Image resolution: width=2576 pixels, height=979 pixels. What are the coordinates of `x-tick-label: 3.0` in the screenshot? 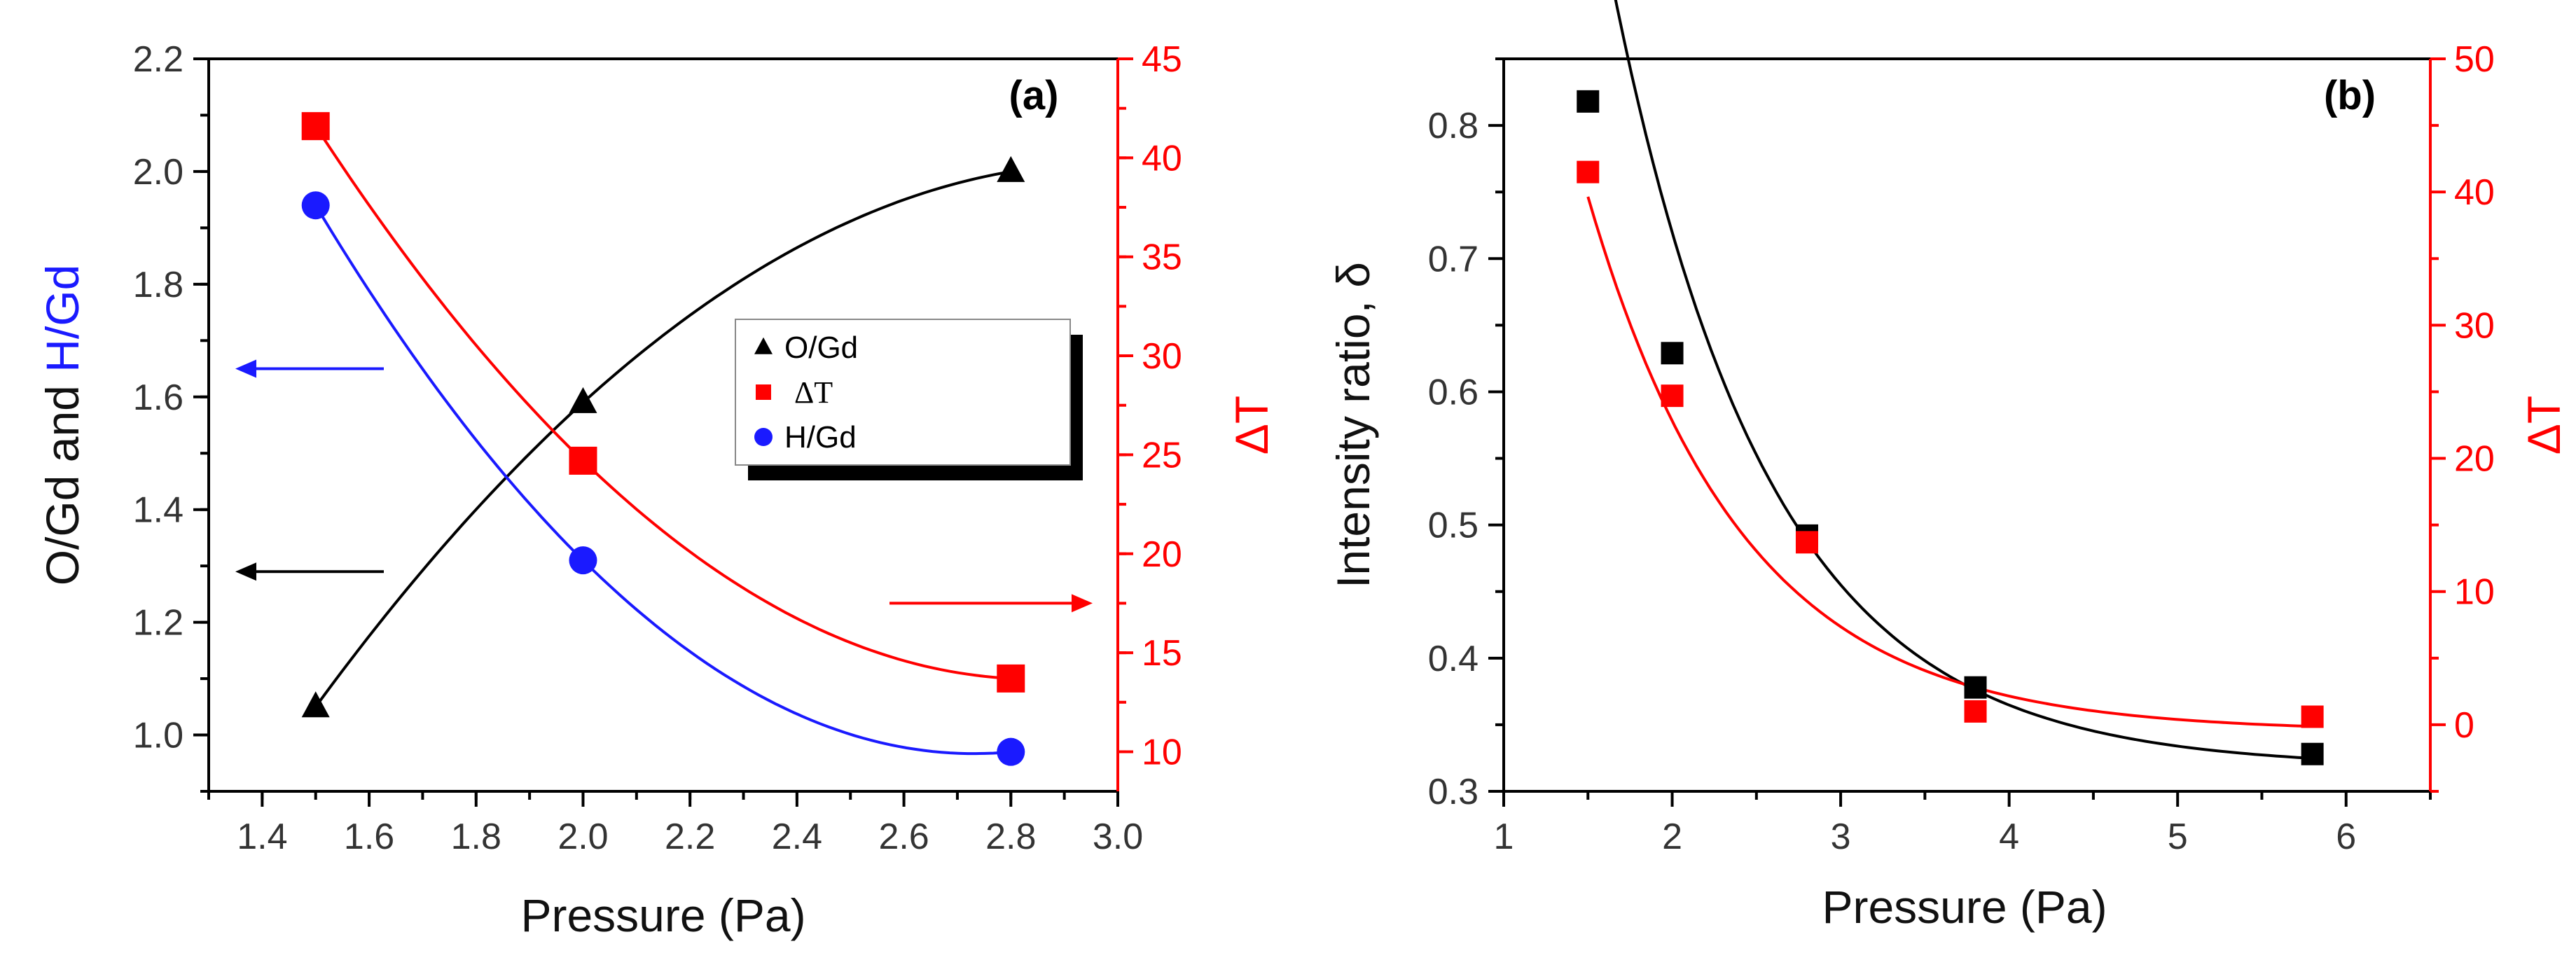 It's located at (1118, 837).